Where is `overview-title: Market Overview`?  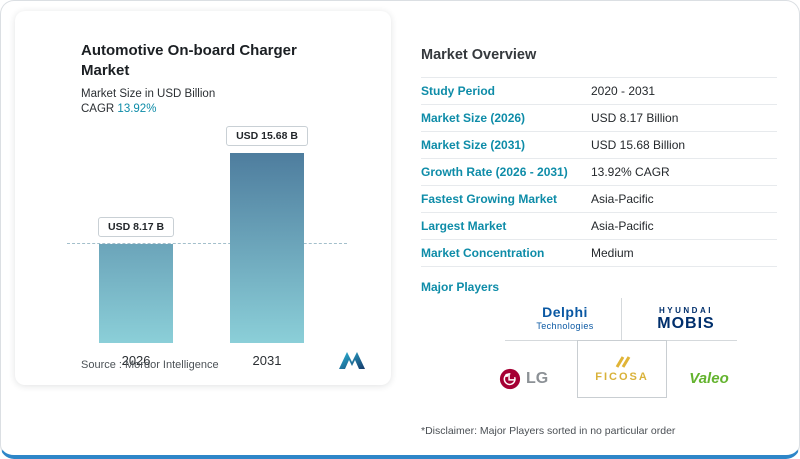
overview-title: Market Overview is located at coordinates (479, 55).